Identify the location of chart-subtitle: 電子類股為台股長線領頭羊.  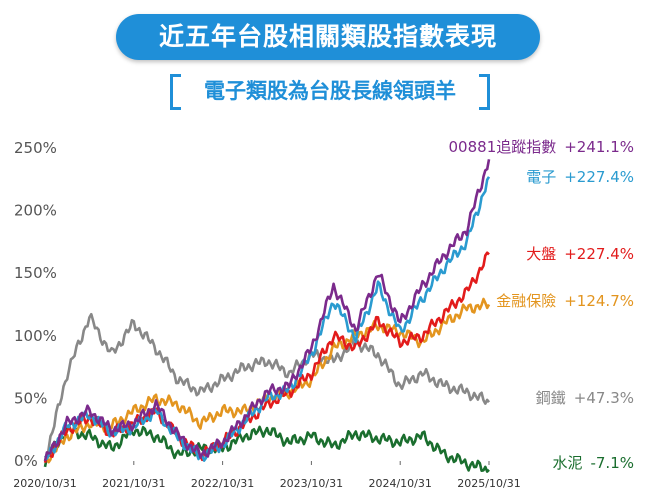
(330, 91).